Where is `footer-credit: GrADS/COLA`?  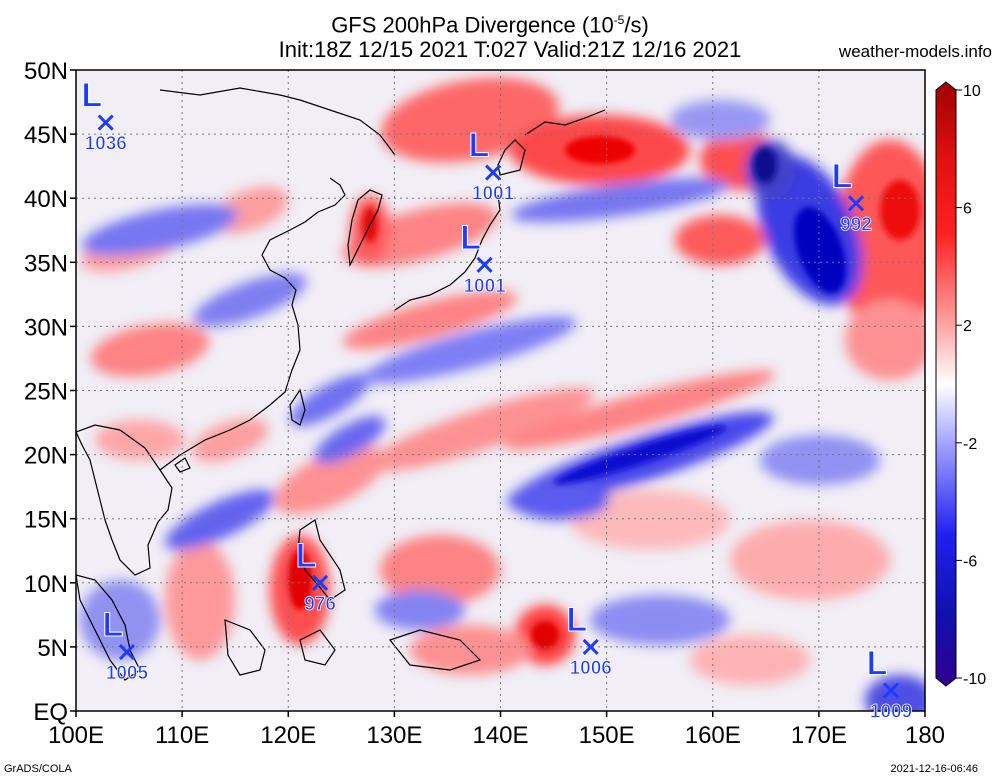 footer-credit: GrADS/COLA is located at coordinates (38, 769).